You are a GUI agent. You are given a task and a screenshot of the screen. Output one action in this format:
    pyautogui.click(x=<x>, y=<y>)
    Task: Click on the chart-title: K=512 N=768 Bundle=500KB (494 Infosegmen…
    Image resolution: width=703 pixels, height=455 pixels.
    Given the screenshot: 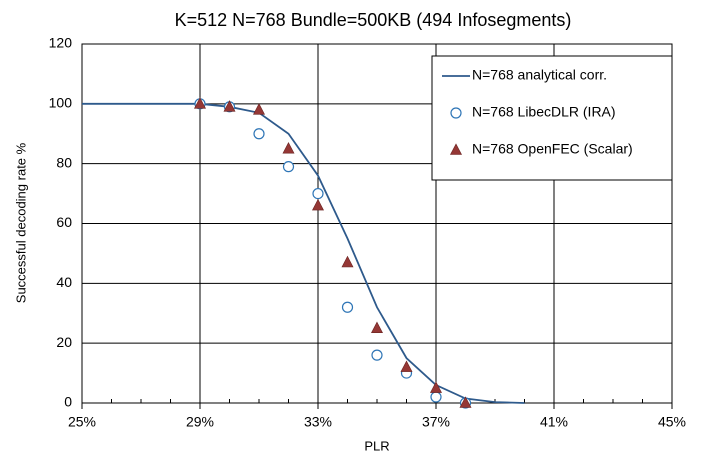 What is the action you would take?
    pyautogui.click(x=373, y=20)
    